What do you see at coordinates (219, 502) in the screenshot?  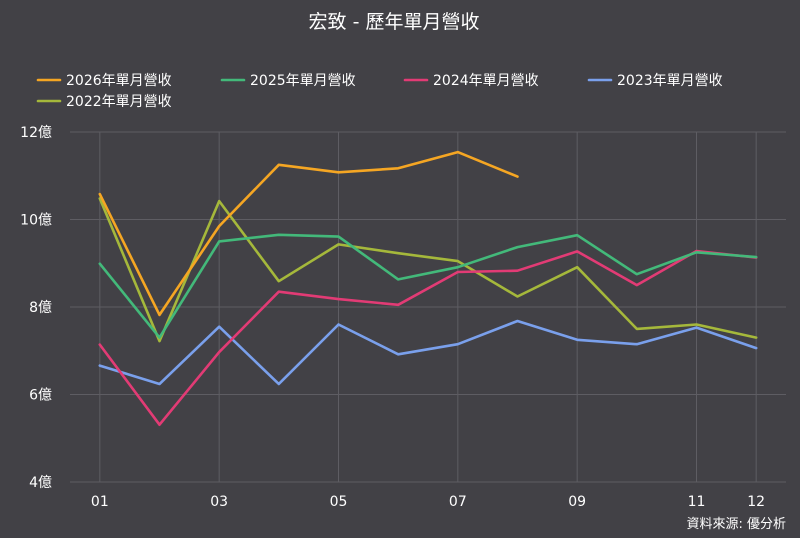 I see `x-tick-label: 03` at bounding box center [219, 502].